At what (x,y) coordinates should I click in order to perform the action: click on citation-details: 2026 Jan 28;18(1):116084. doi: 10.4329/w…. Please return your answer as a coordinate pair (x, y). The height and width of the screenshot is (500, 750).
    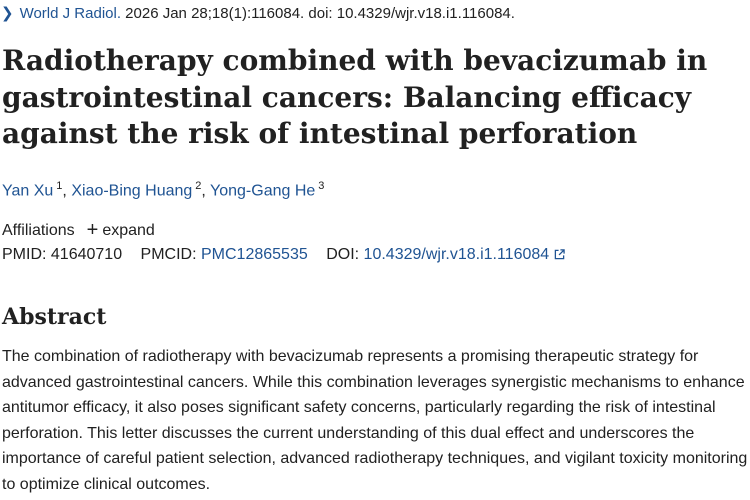
    Looking at the image, I should click on (318, 13).